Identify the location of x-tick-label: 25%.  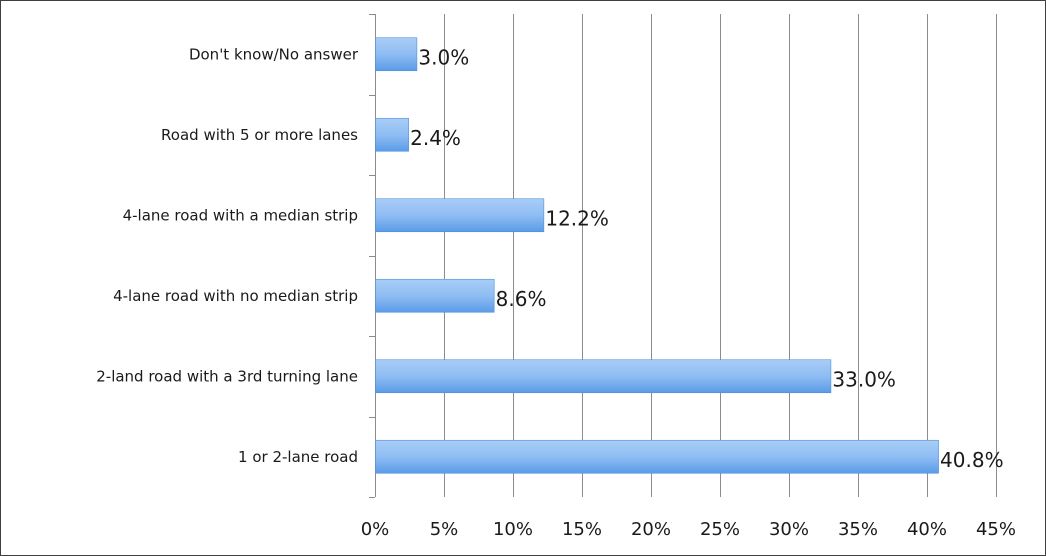
(720, 529).